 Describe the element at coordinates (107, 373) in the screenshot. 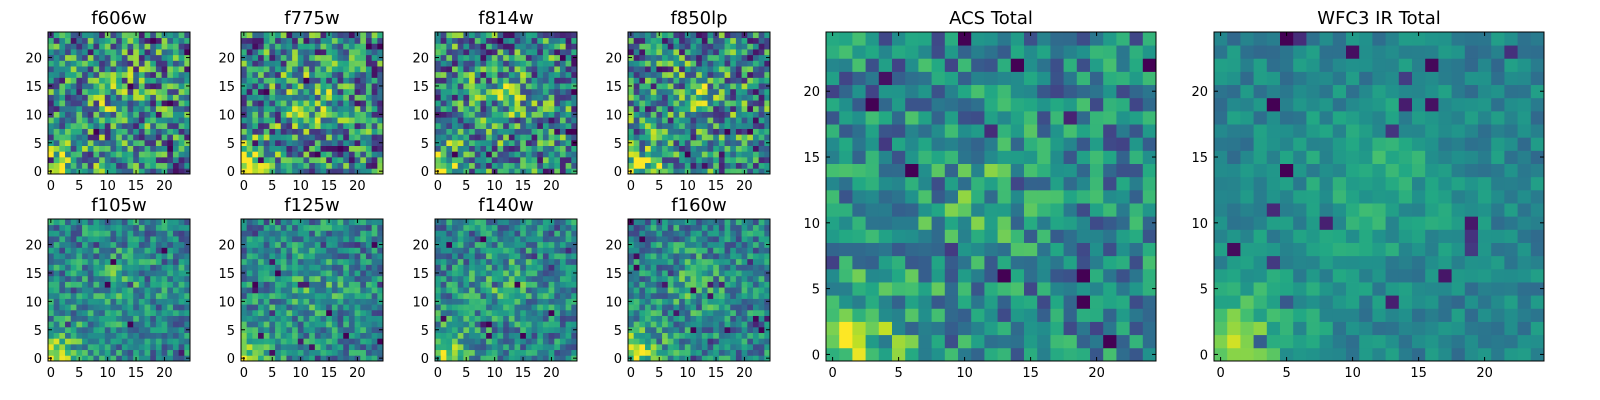

I see `x-tick-label: 10` at that location.